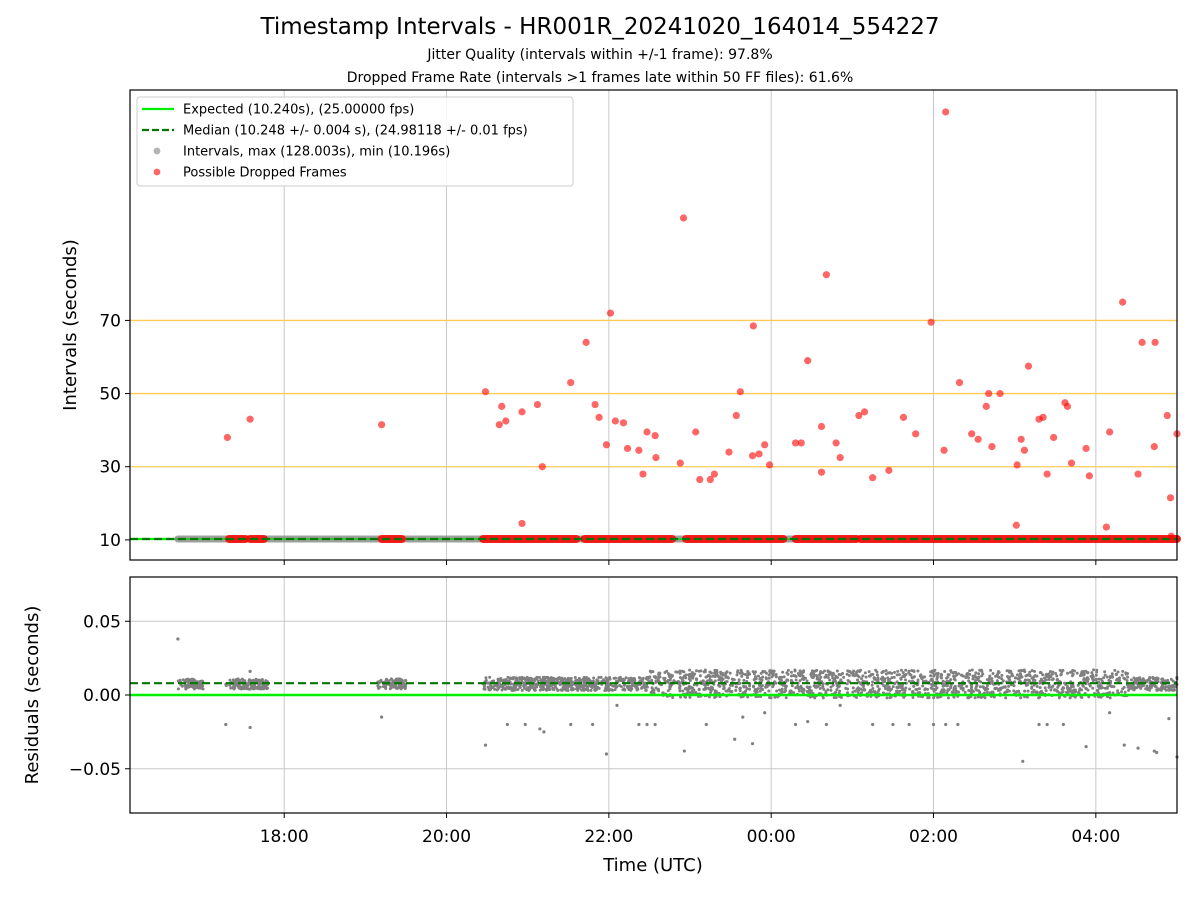  Describe the element at coordinates (446, 837) in the screenshot. I see `x-tick-label: 20:00` at that location.